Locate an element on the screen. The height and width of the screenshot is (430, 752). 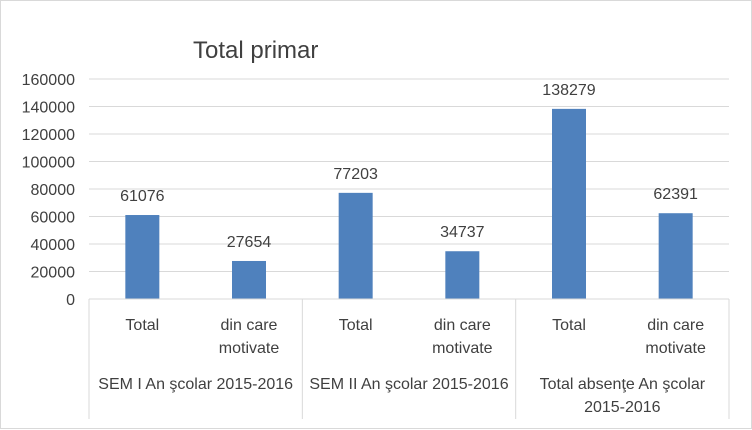
y-tick-label: 20000 is located at coordinates (53, 273).